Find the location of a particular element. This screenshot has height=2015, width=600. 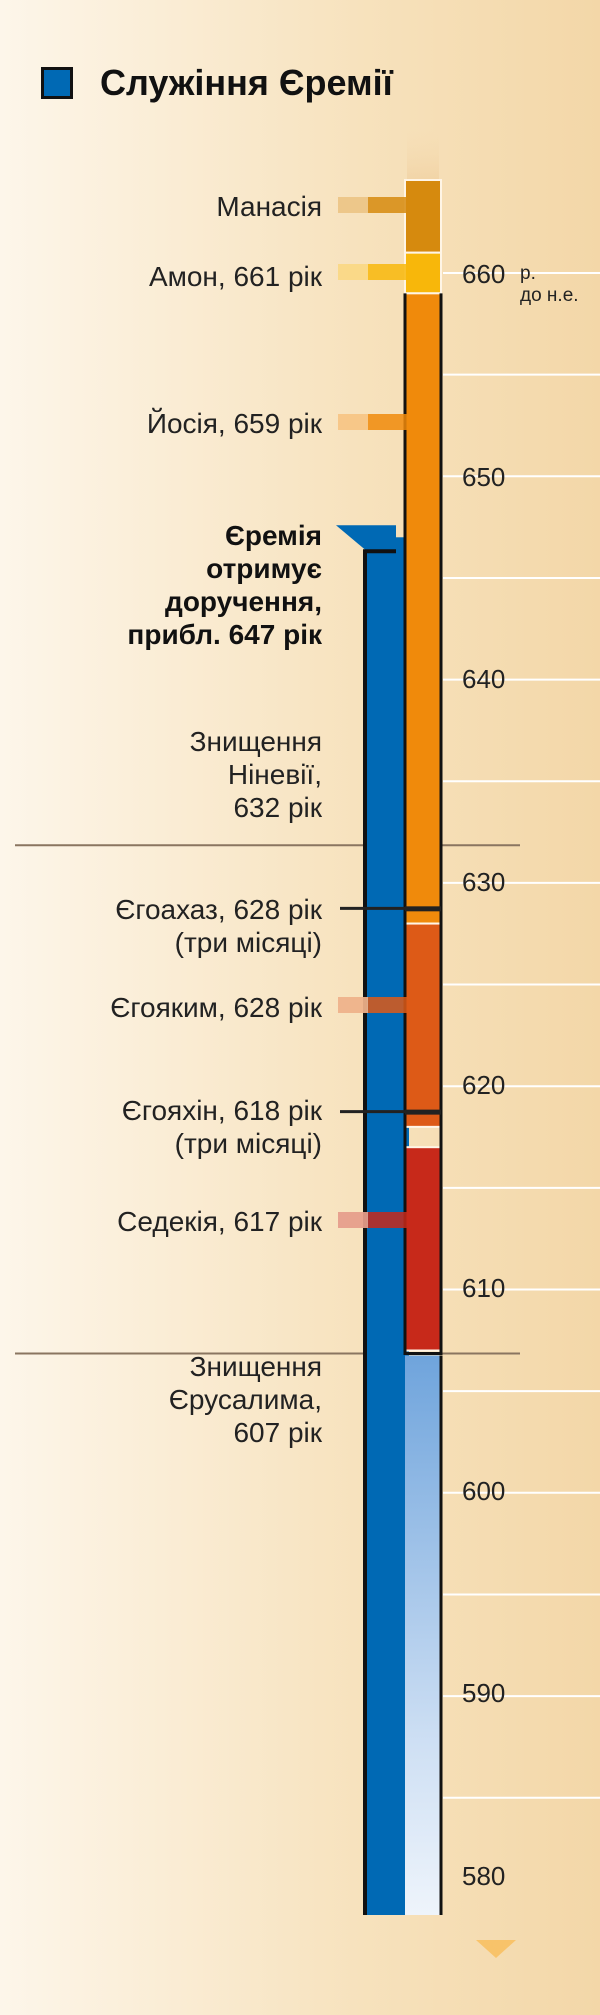

event-label-line: Єгояхін, 618 рік is located at coordinates (221, 1110).